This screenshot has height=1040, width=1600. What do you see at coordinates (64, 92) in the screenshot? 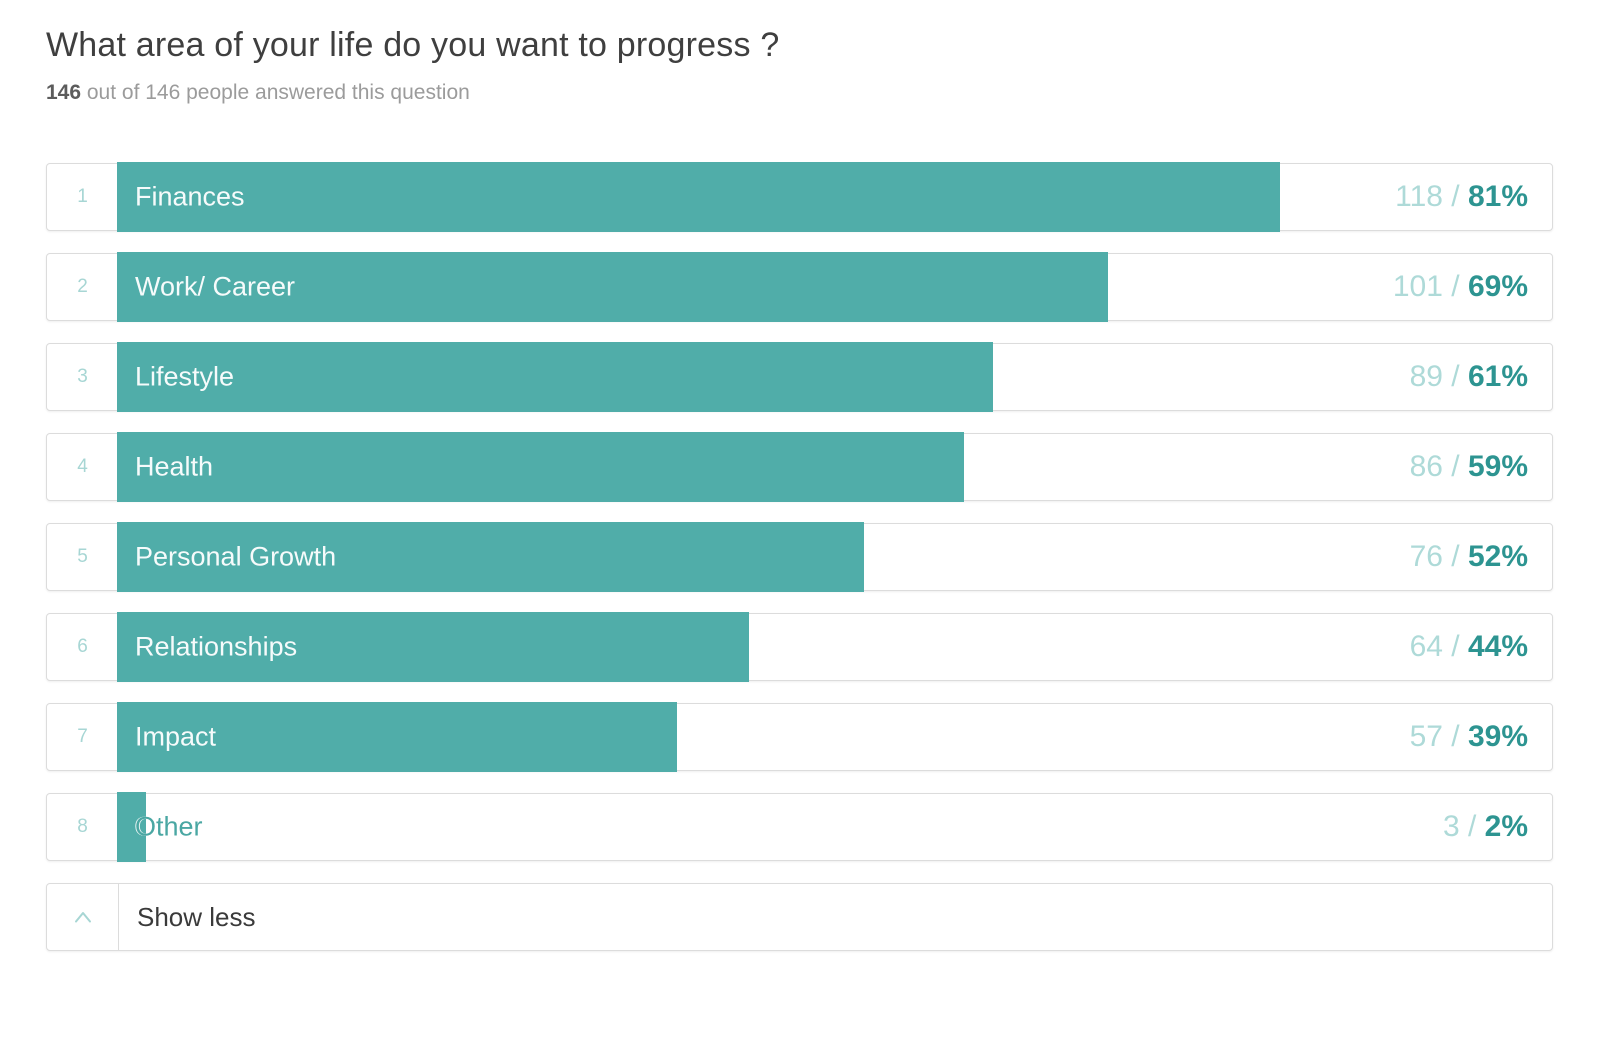
I see `answered-count: 146` at bounding box center [64, 92].